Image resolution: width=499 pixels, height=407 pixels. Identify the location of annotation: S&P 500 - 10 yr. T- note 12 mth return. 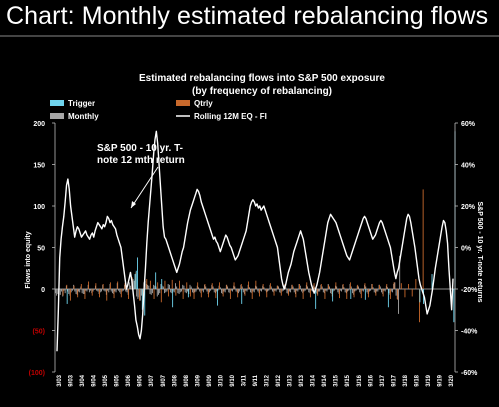
(141, 176).